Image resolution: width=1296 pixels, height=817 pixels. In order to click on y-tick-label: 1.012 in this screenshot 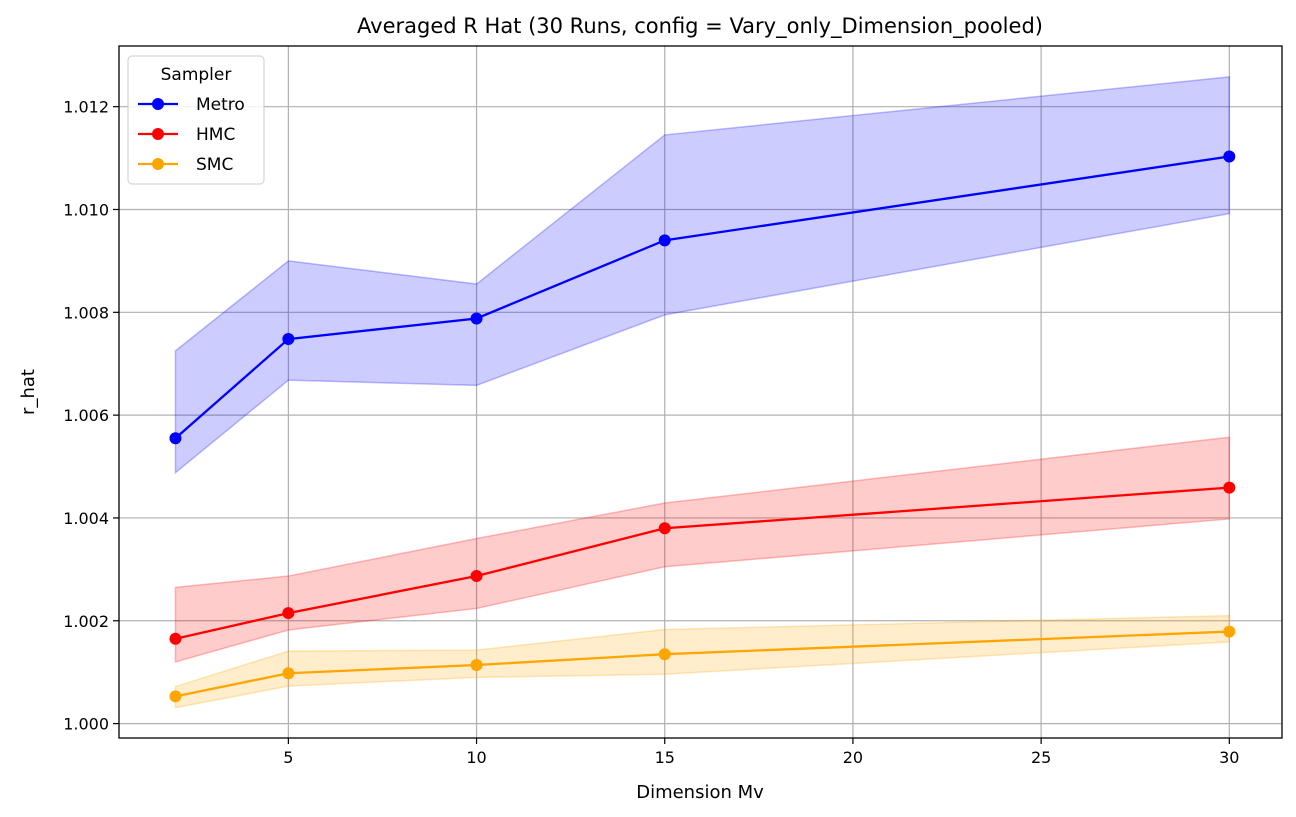, I will do `click(86, 107)`.